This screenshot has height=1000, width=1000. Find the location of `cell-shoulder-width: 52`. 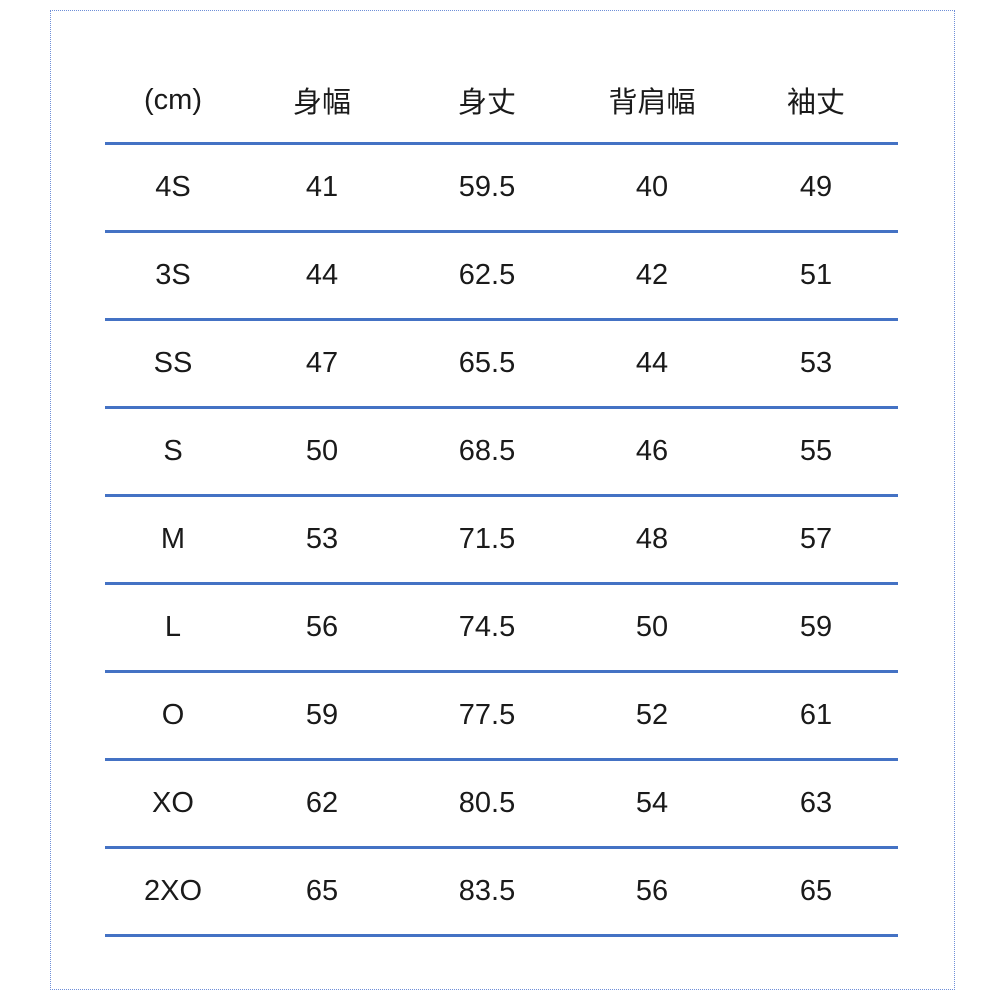

cell-shoulder-width: 52 is located at coordinates (652, 715).